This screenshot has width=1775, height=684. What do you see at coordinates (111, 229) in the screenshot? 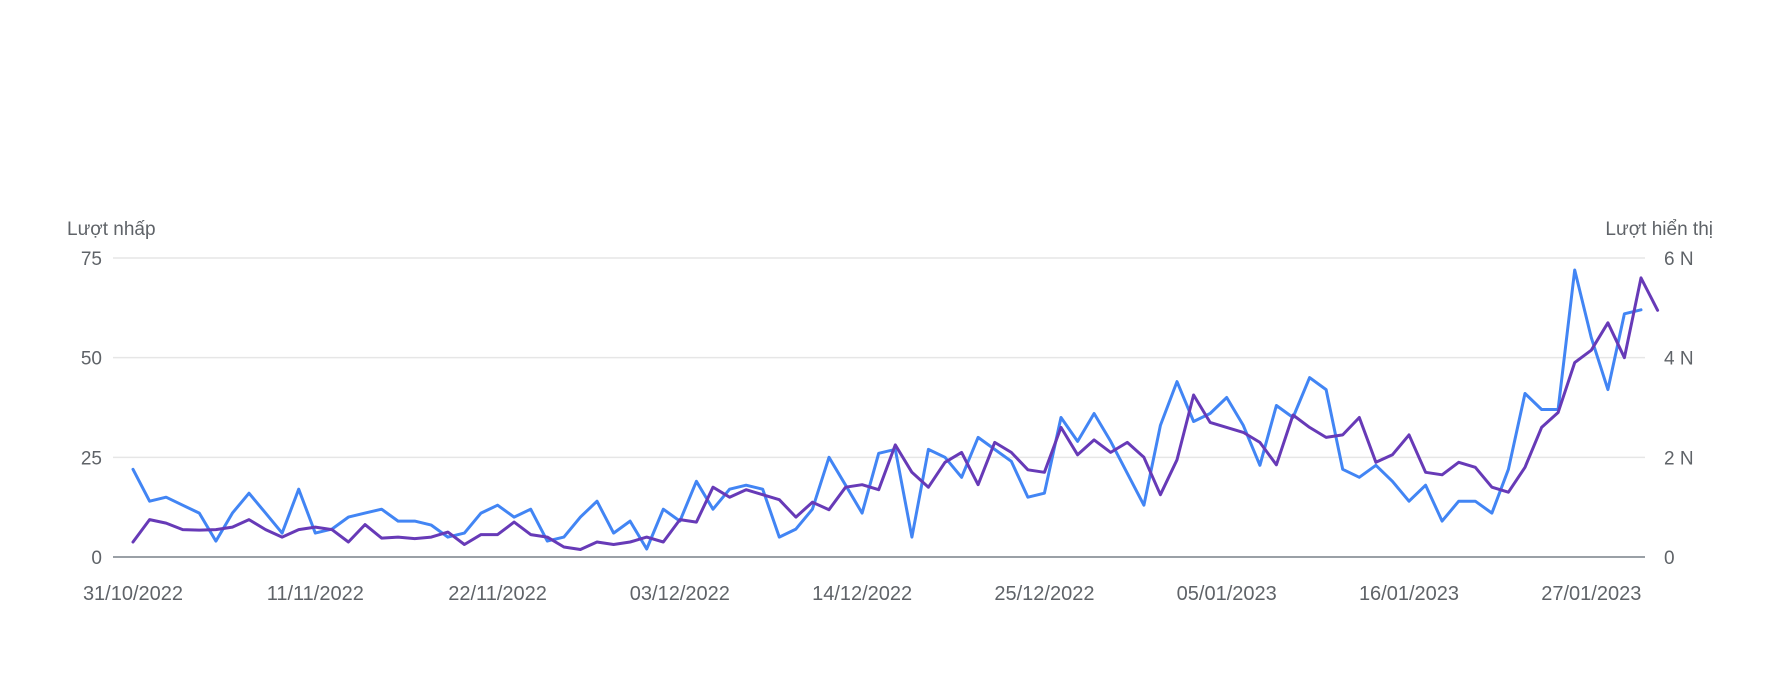
I see `left-axis-title: Lượt nhấp` at bounding box center [111, 229].